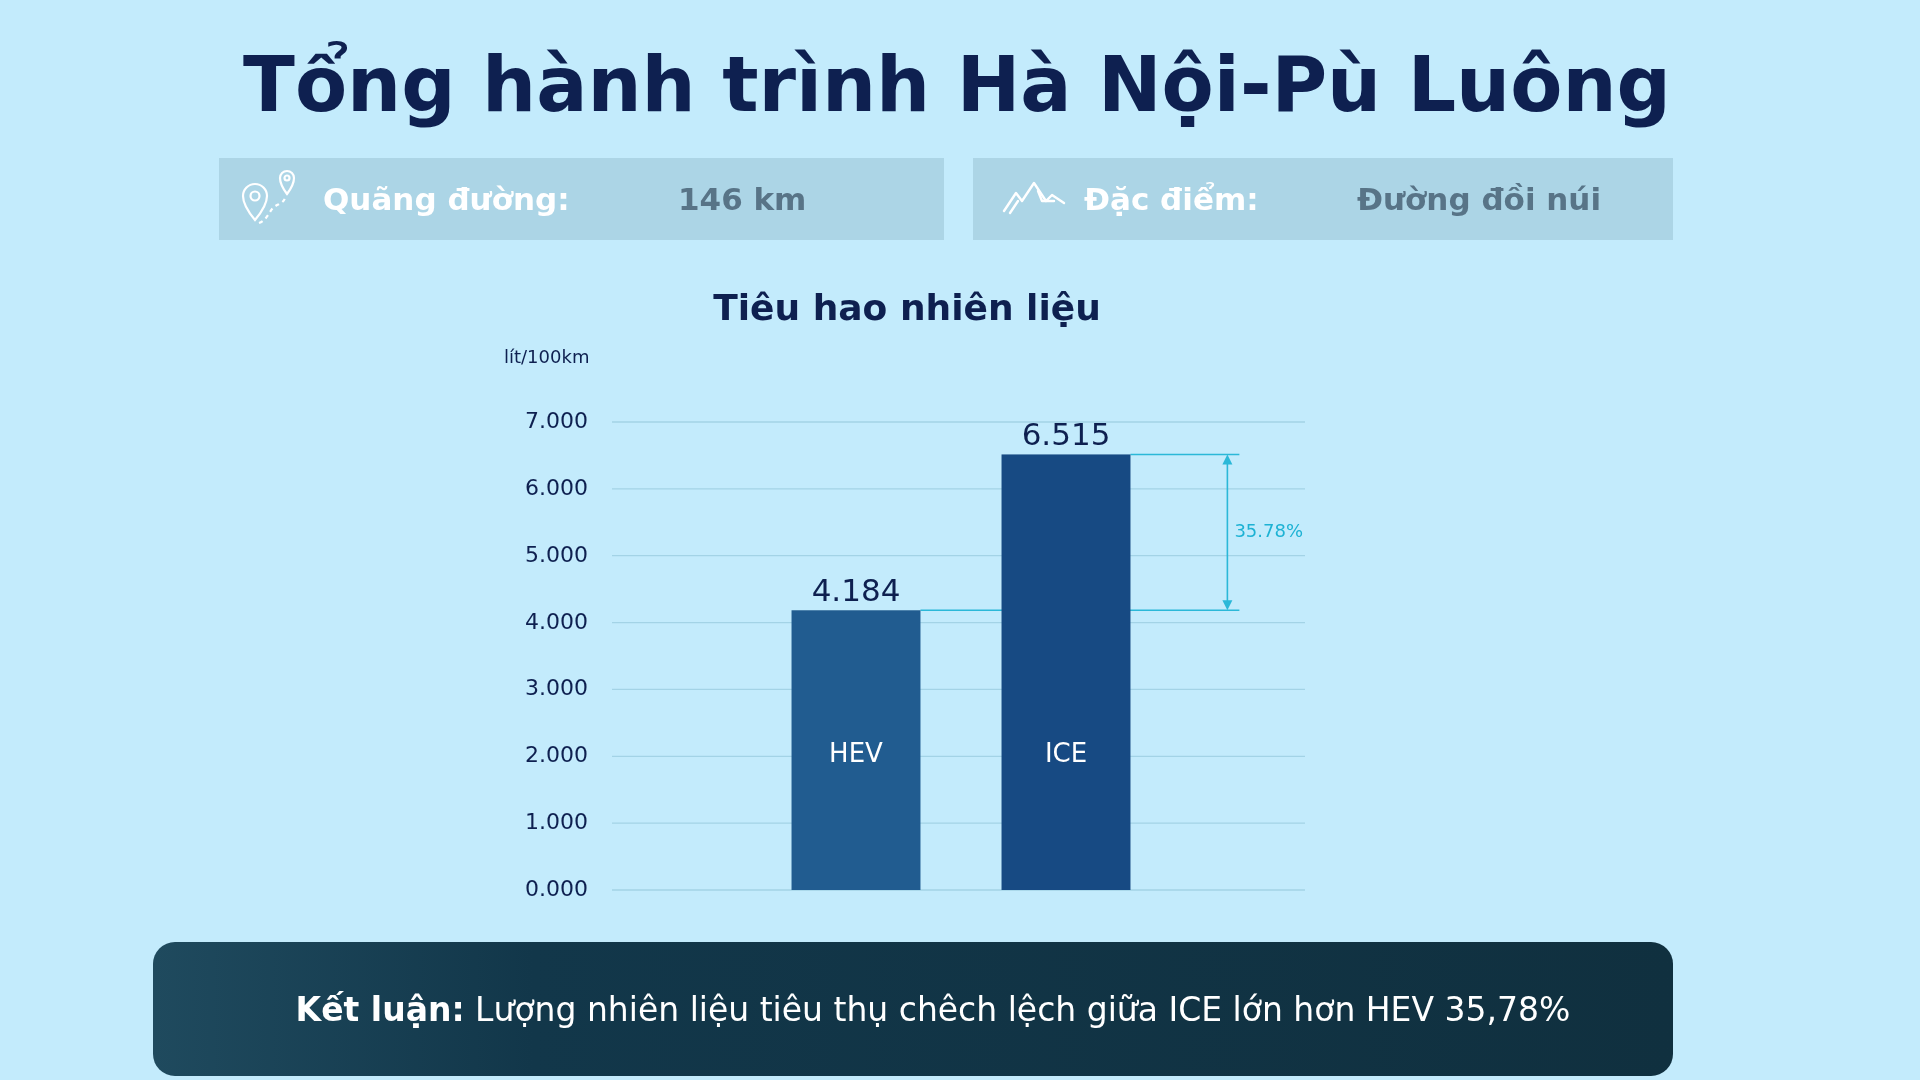  I want to click on x-tick-label: HEV, so click(856, 752).